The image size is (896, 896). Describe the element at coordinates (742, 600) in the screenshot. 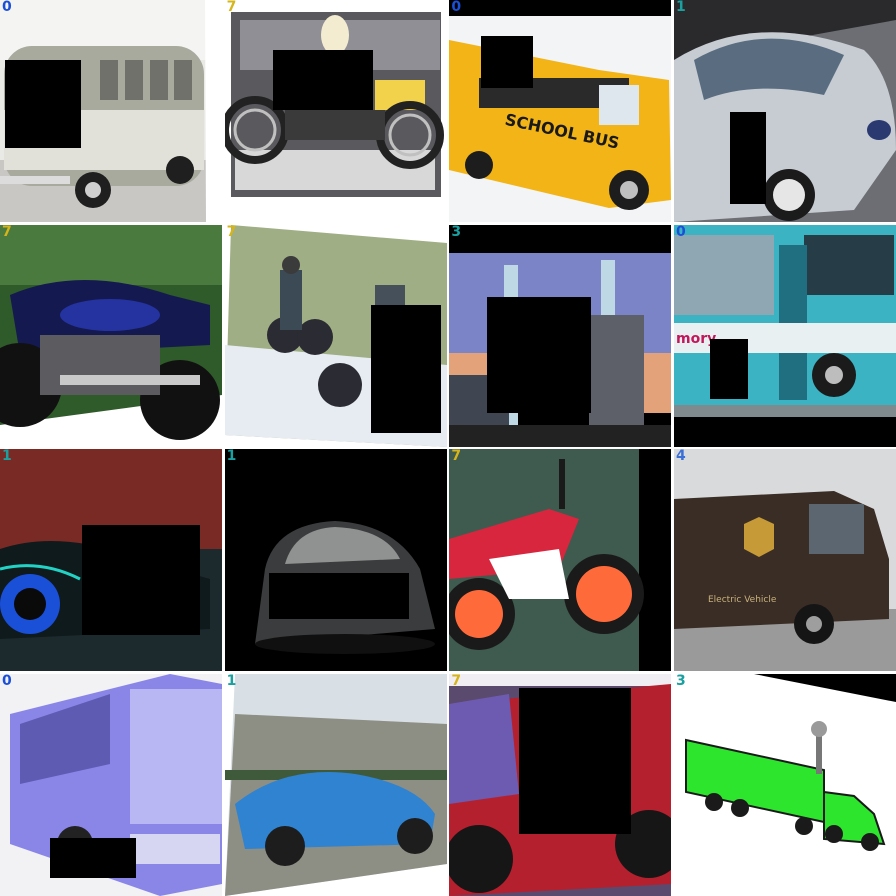

I see `van-text: Electric Vehicle` at that location.